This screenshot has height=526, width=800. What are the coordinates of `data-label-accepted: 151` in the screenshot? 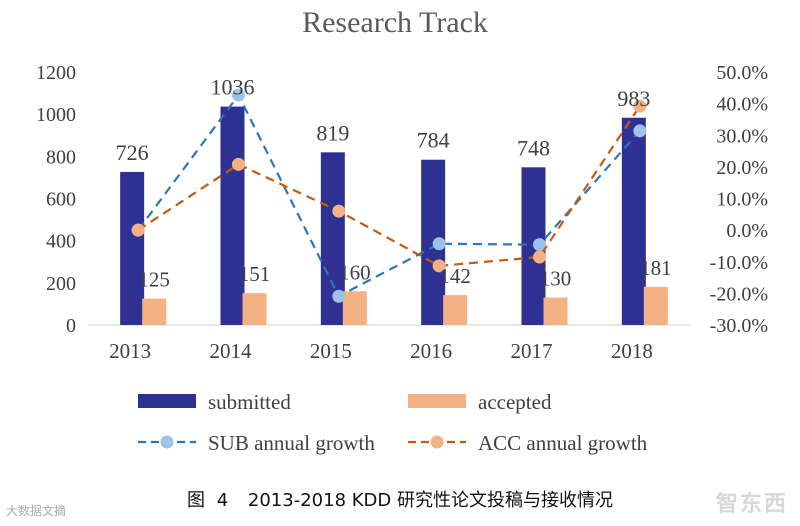 It's located at (255, 274).